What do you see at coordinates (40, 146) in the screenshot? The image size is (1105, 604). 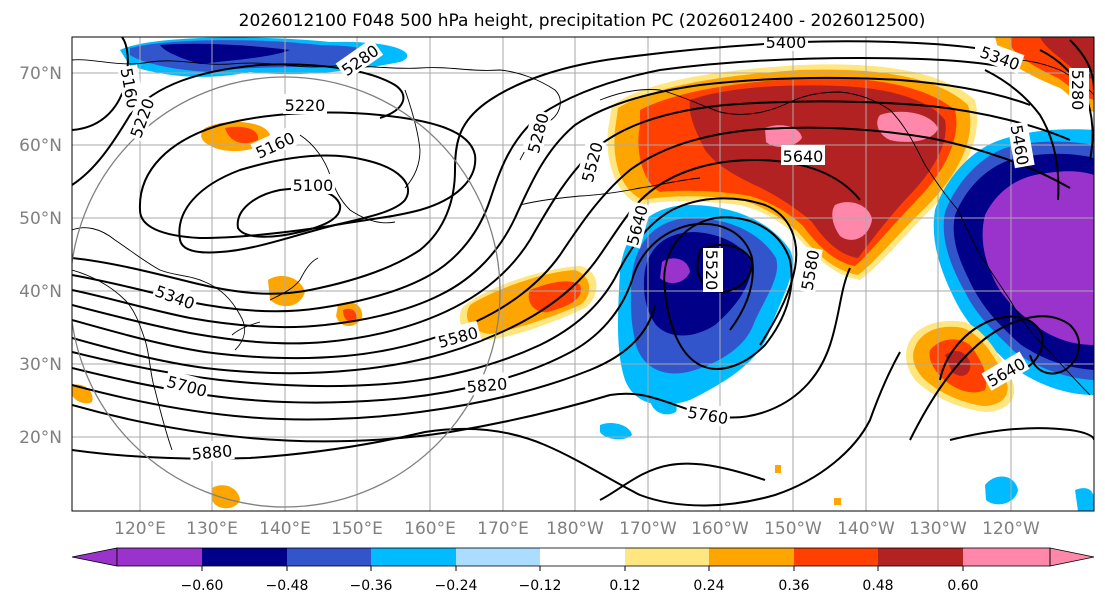 I see `latitude-label: 60°N` at bounding box center [40, 146].